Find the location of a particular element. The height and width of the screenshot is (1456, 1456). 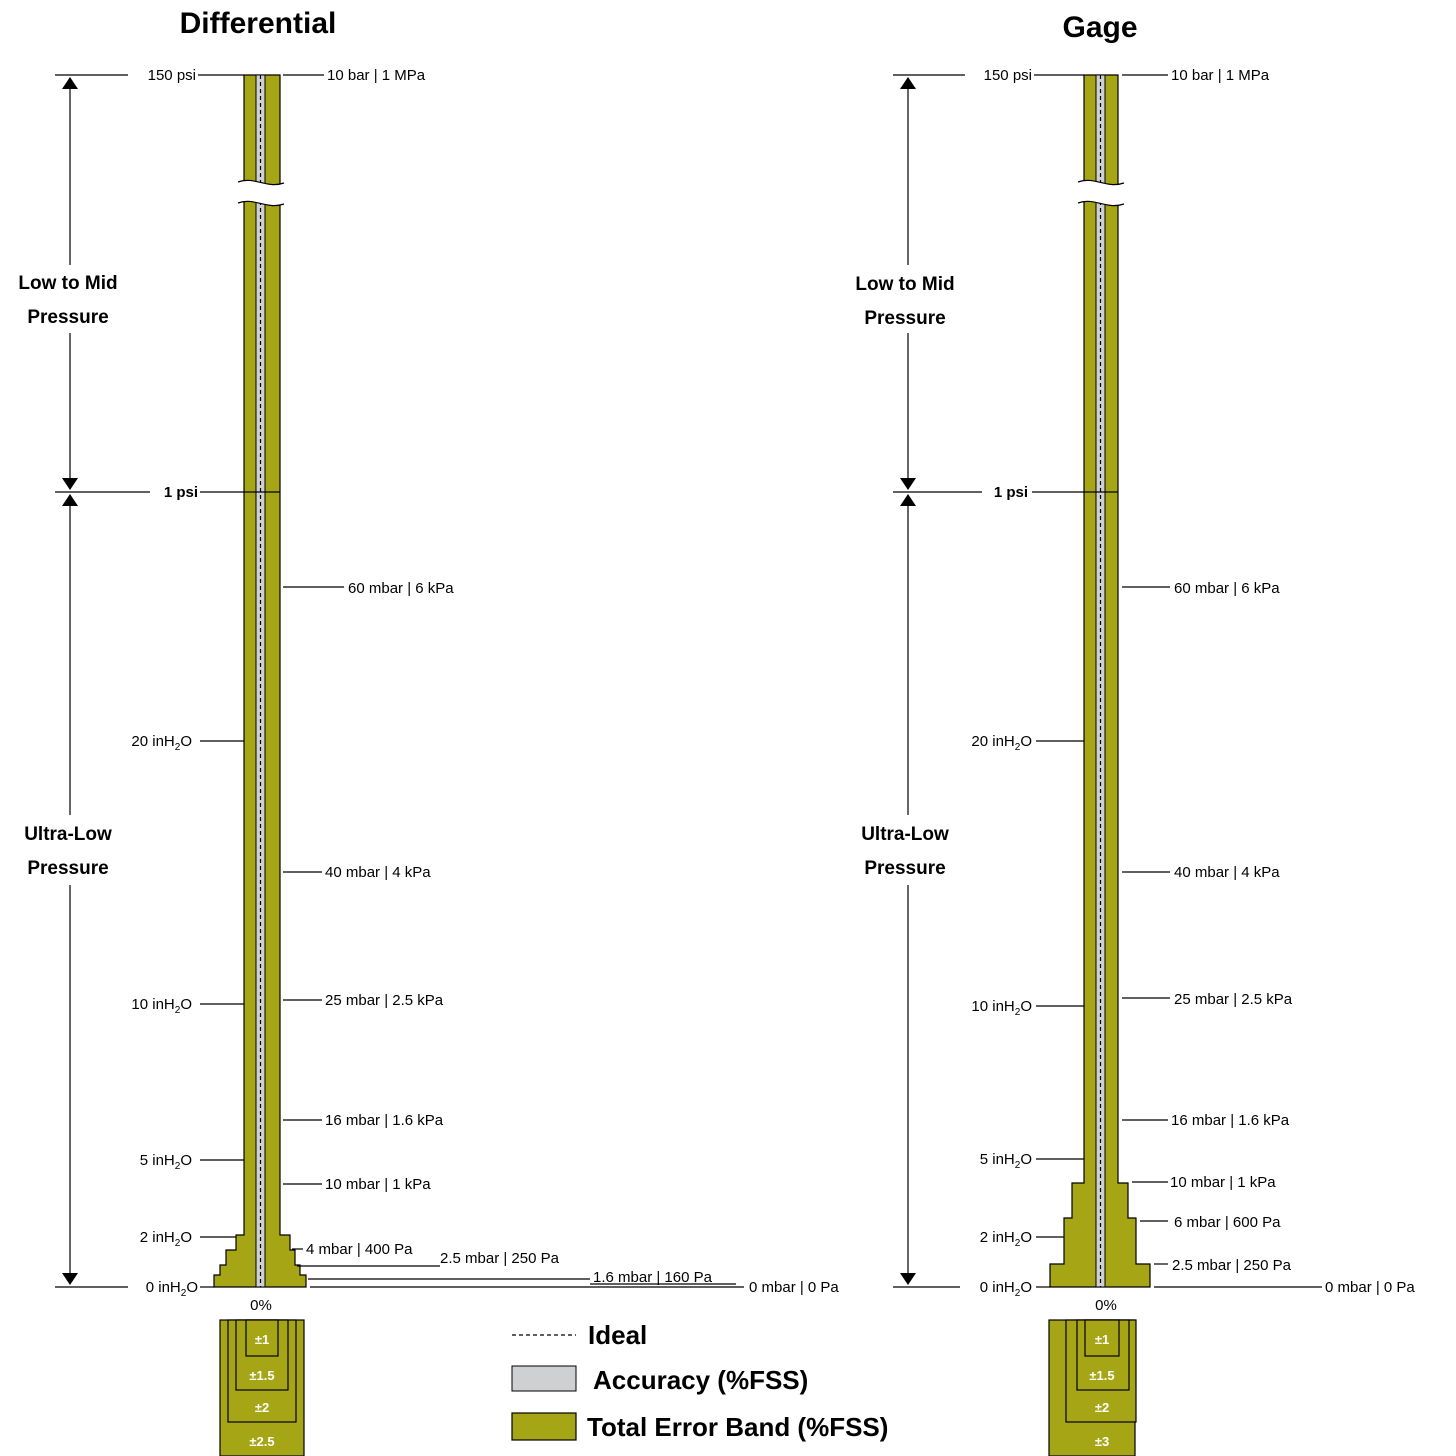

differential-label-10inh2o: 10 inH2O is located at coordinates (161, 1006).